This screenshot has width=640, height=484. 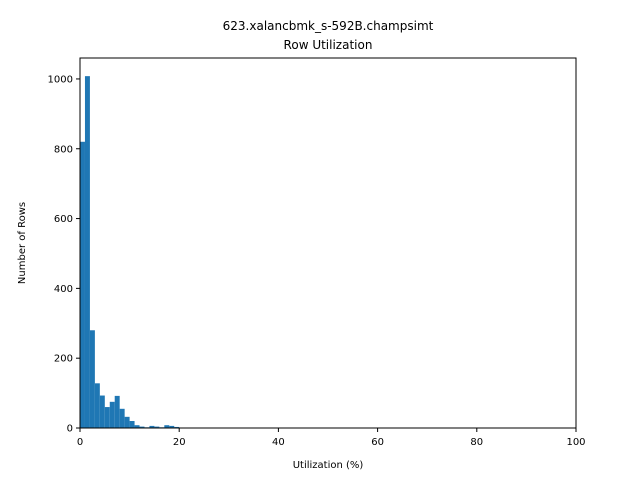 I want to click on chart-title-line-1: 623.xalancbmk_s-592B.champsimt, so click(x=328, y=26).